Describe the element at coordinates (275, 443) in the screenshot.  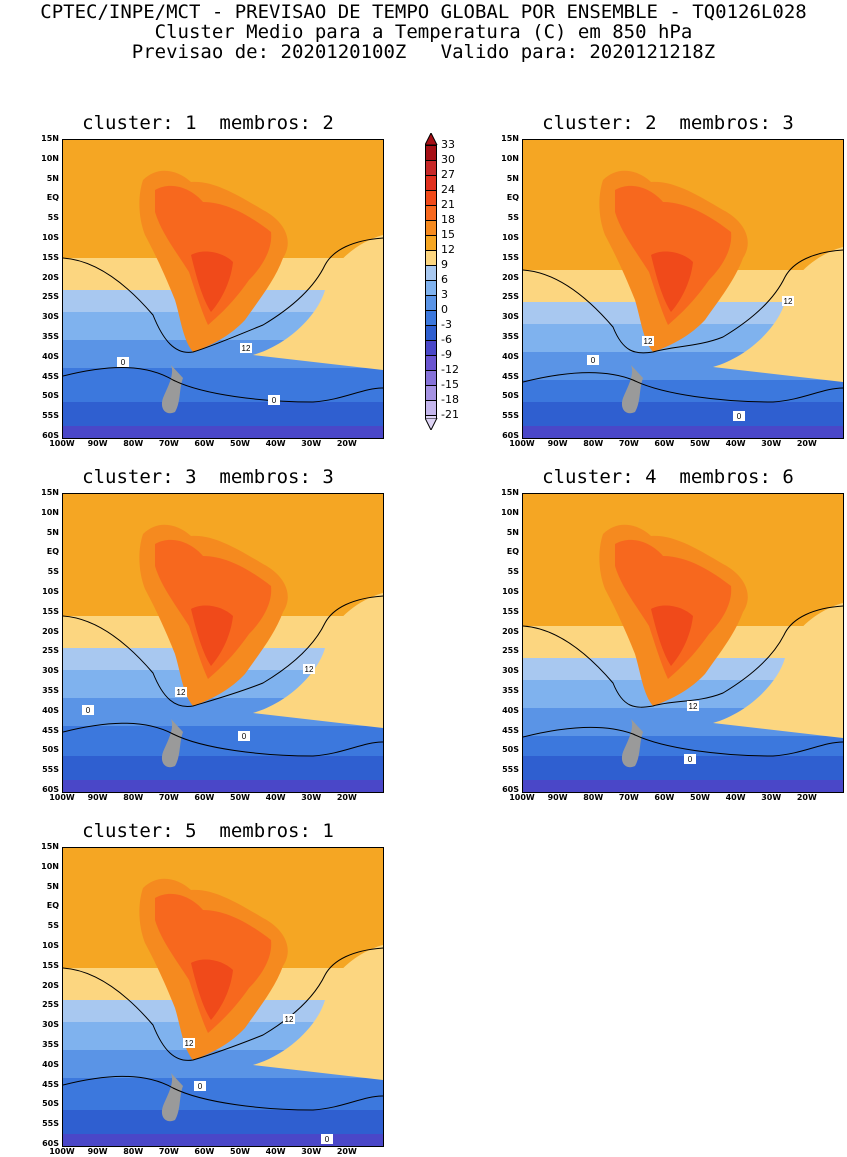
I see `x-tick-label: 40W` at that location.